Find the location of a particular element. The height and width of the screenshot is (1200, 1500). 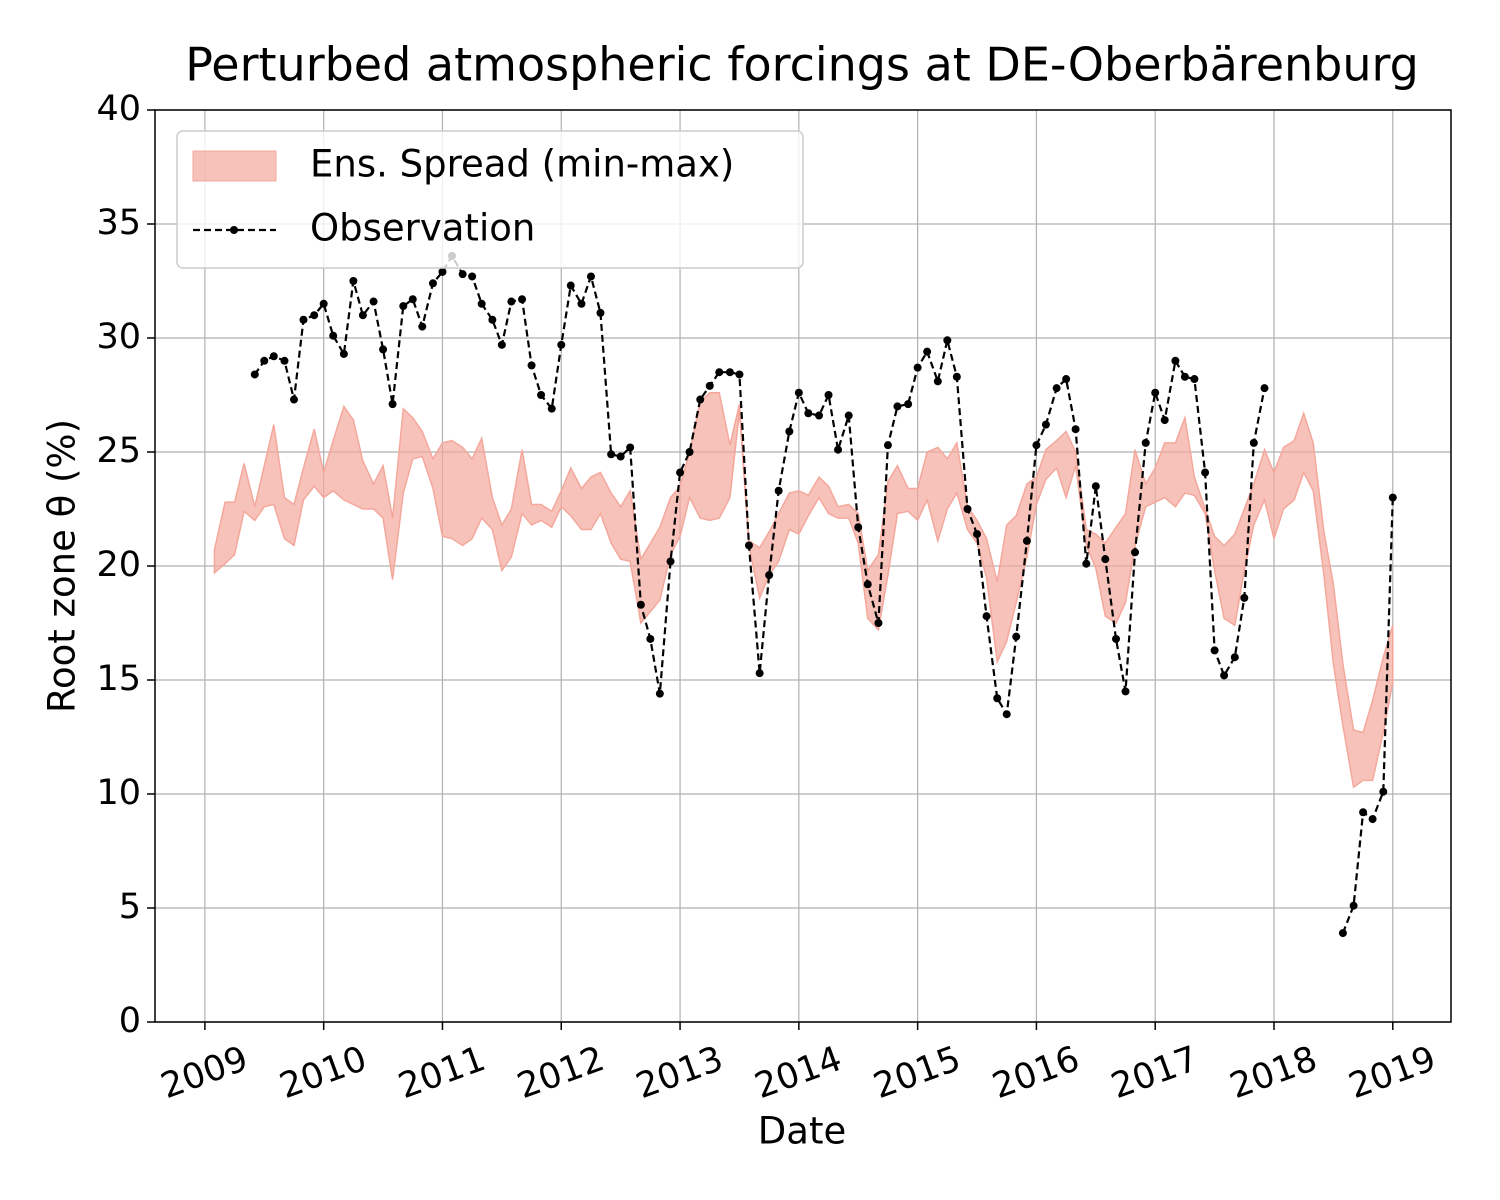

x-tick-label: 2017 is located at coordinates (1154, 1073).